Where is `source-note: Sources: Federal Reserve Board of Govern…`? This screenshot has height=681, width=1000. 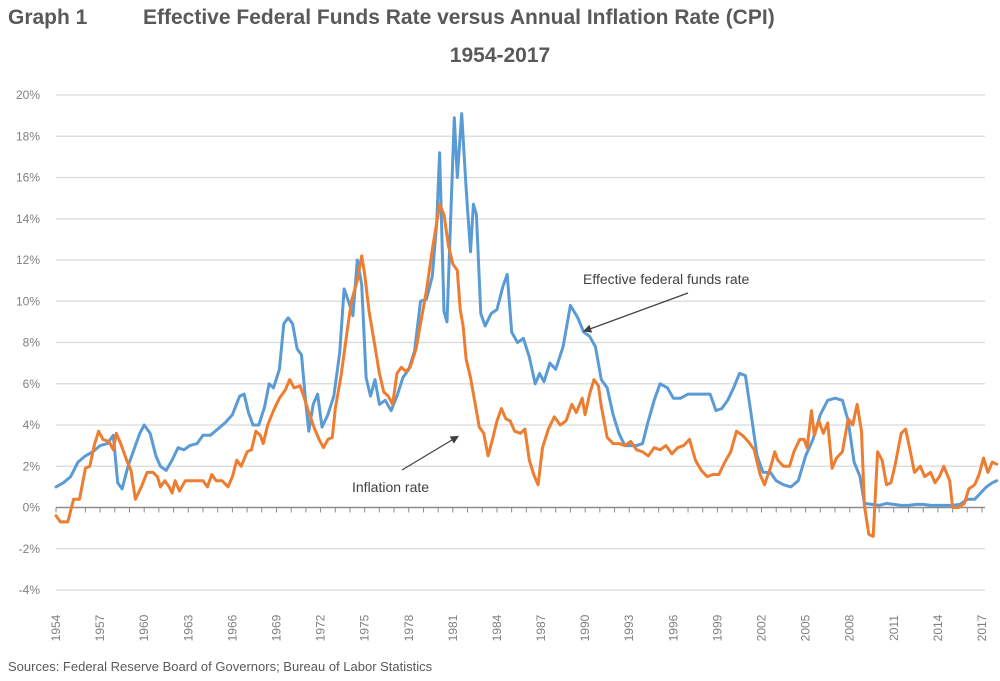
source-note: Sources: Federal Reserve Board of Govern… is located at coordinates (220, 666).